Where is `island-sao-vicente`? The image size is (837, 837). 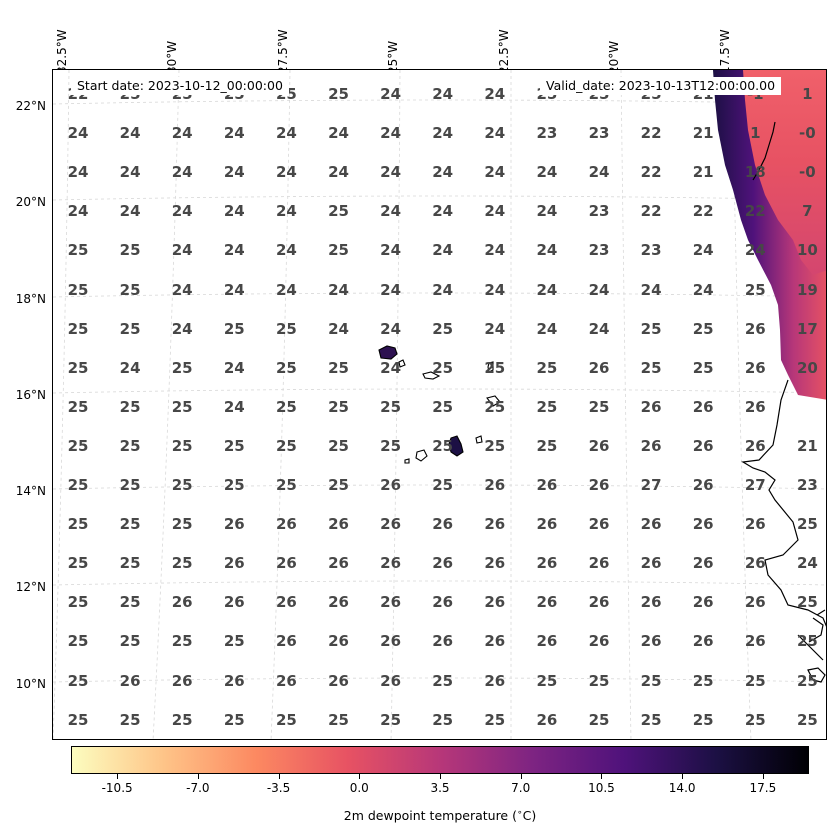 island-sao-vicente is located at coordinates (402, 363).